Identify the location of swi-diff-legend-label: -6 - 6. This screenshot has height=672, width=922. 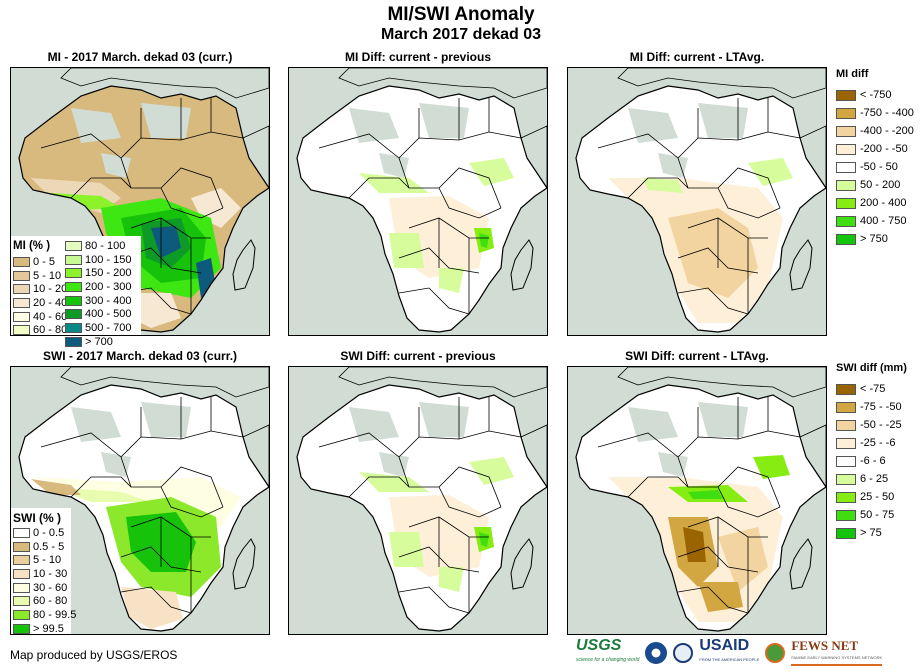
(873, 461).